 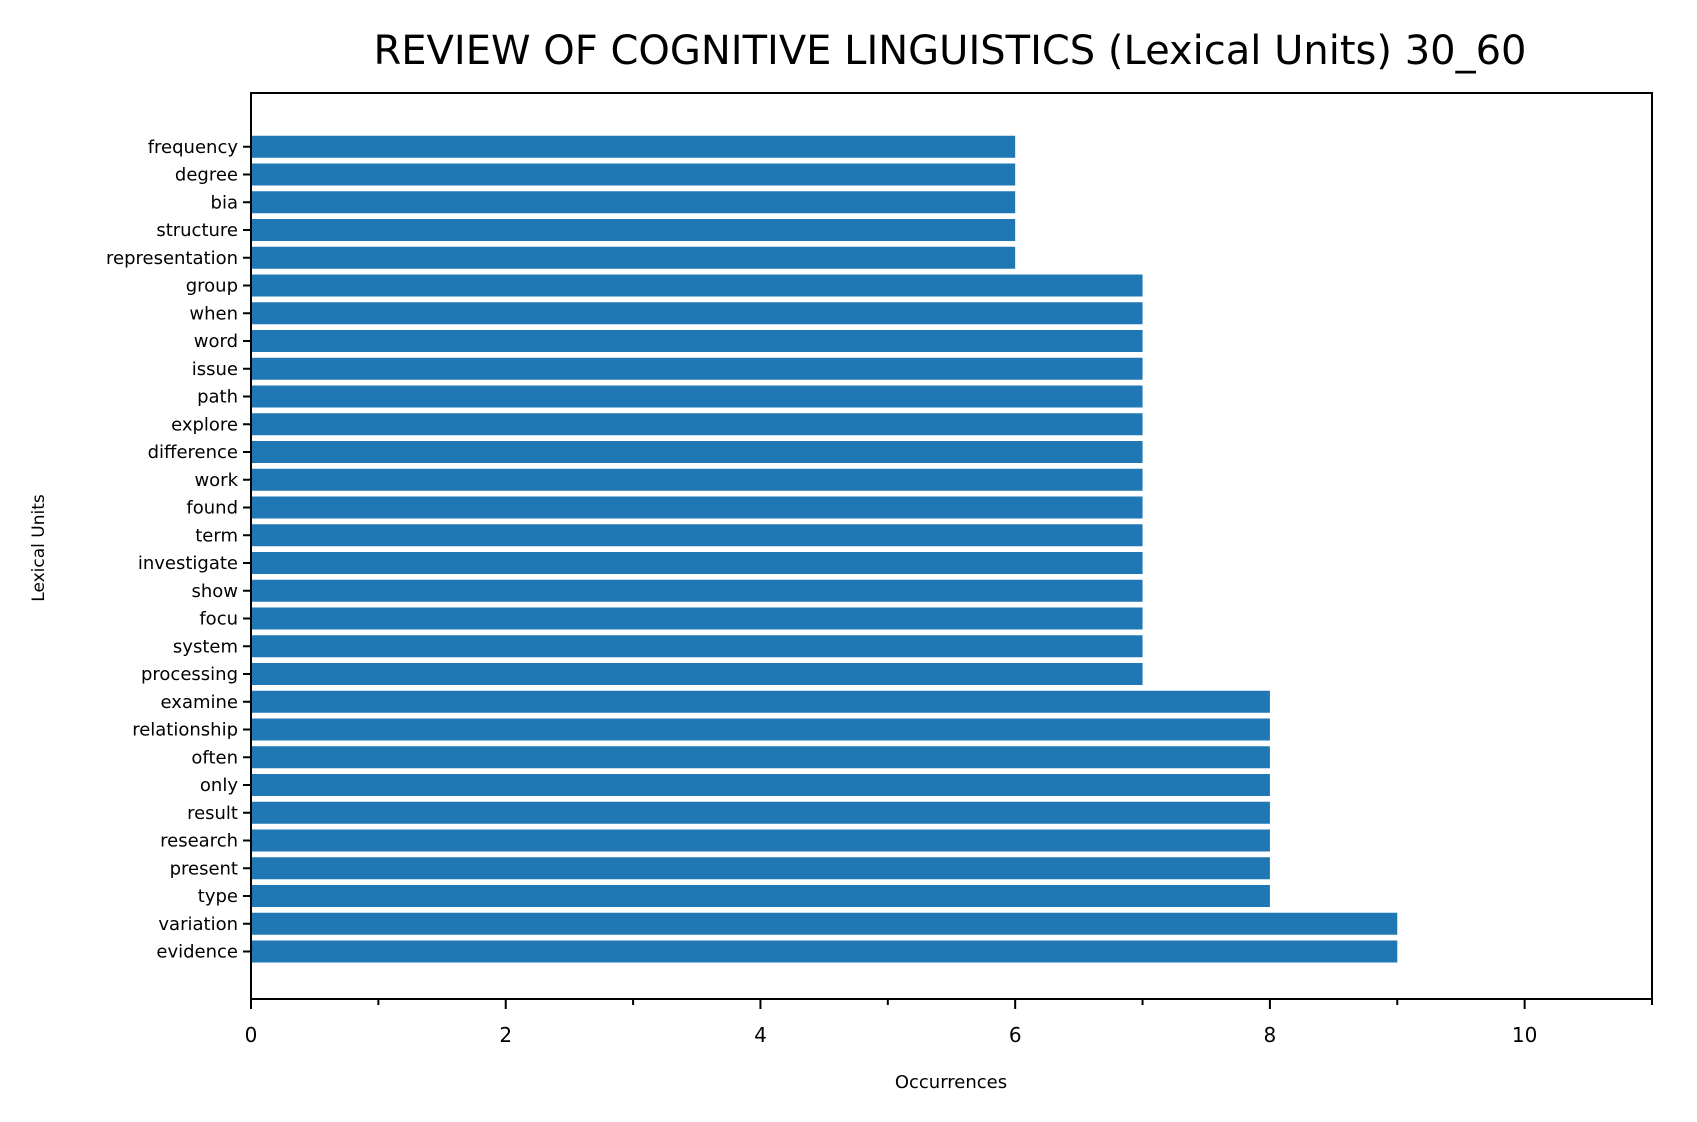 What do you see at coordinates (214, 757) in the screenshot?
I see `y-tick-label: often` at bounding box center [214, 757].